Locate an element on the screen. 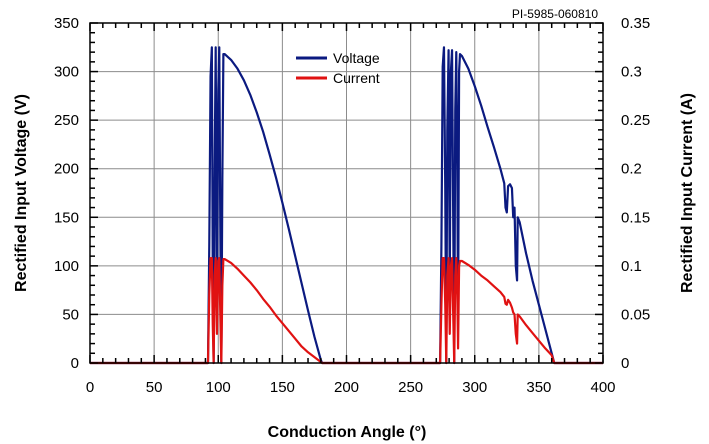 The width and height of the screenshot is (709, 444). y-right-tick-label: 0.3 is located at coordinates (631, 72).